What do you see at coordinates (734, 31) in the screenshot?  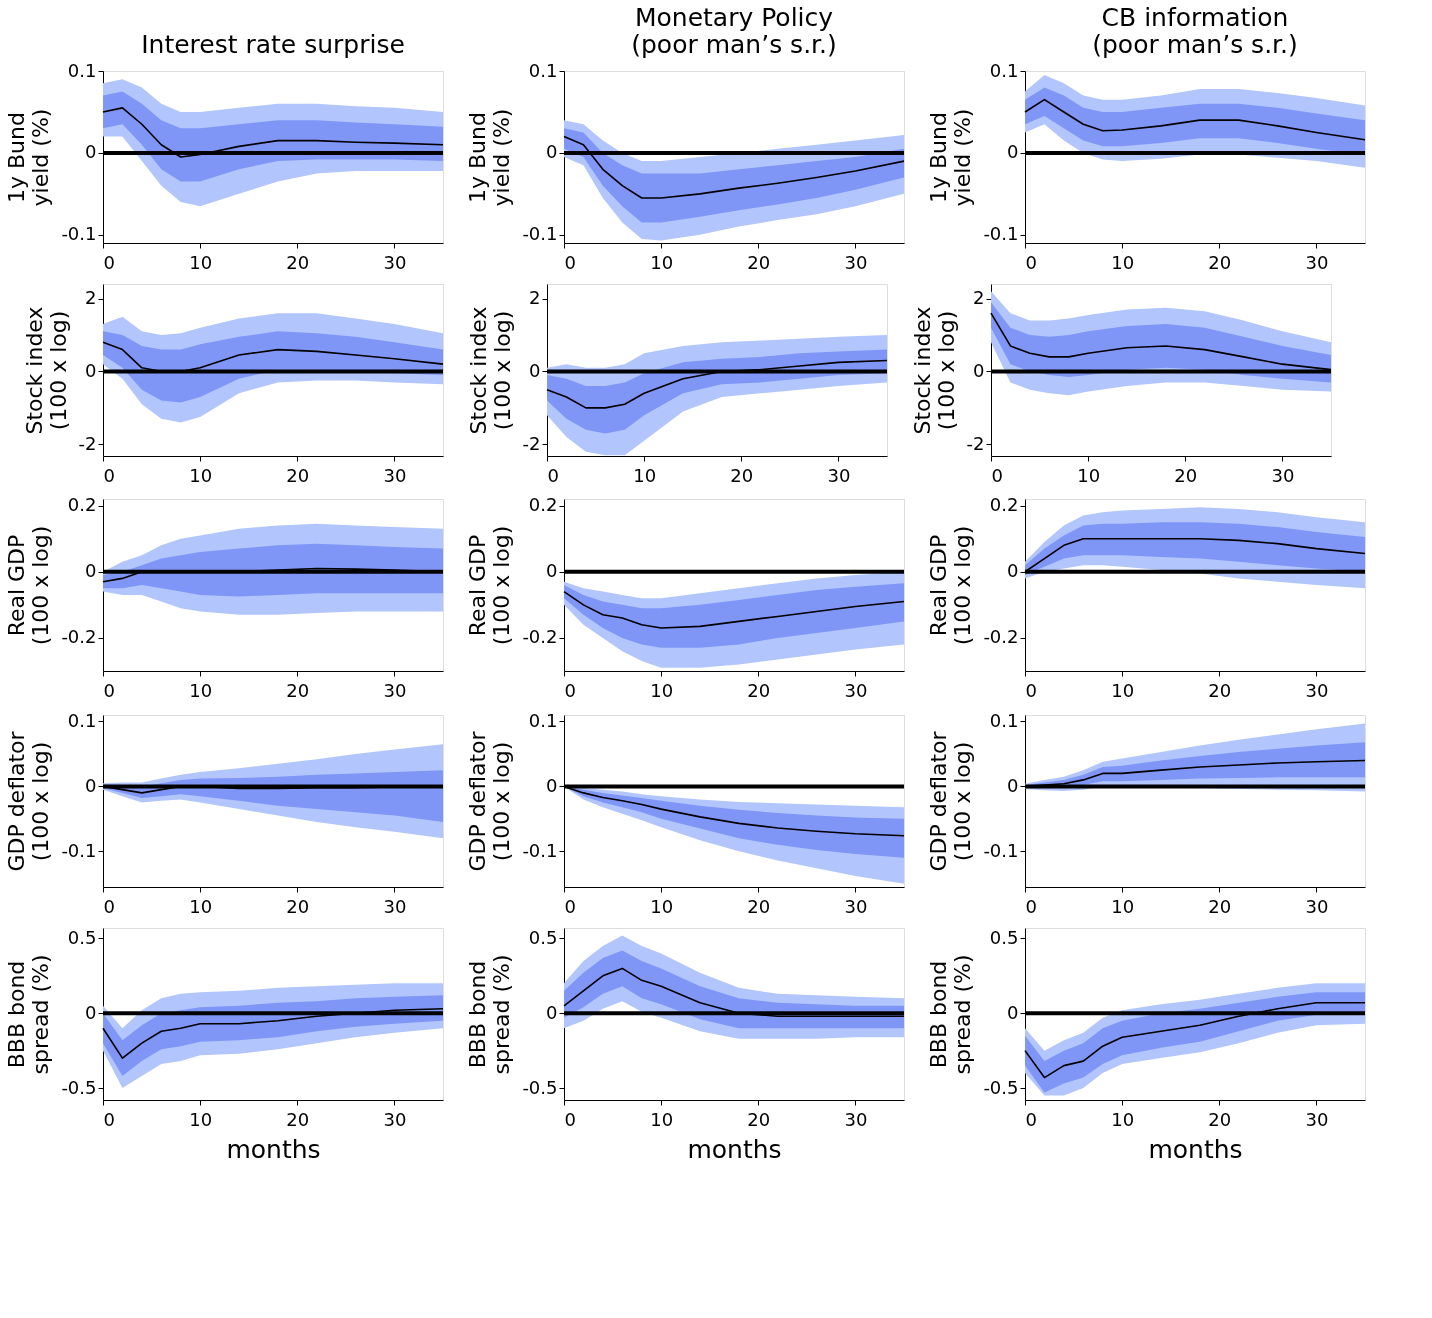 I see `chart-title: Monetary Policy (poor man’s s.r.)` at bounding box center [734, 31].